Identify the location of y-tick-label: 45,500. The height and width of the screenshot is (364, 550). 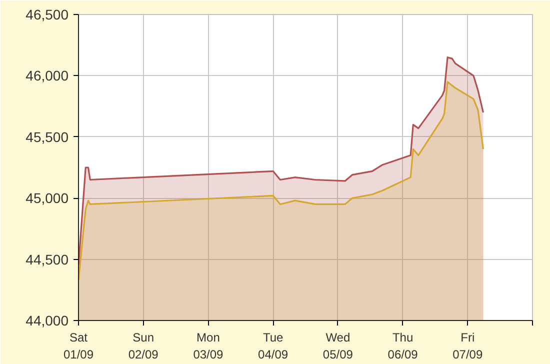
(47, 136).